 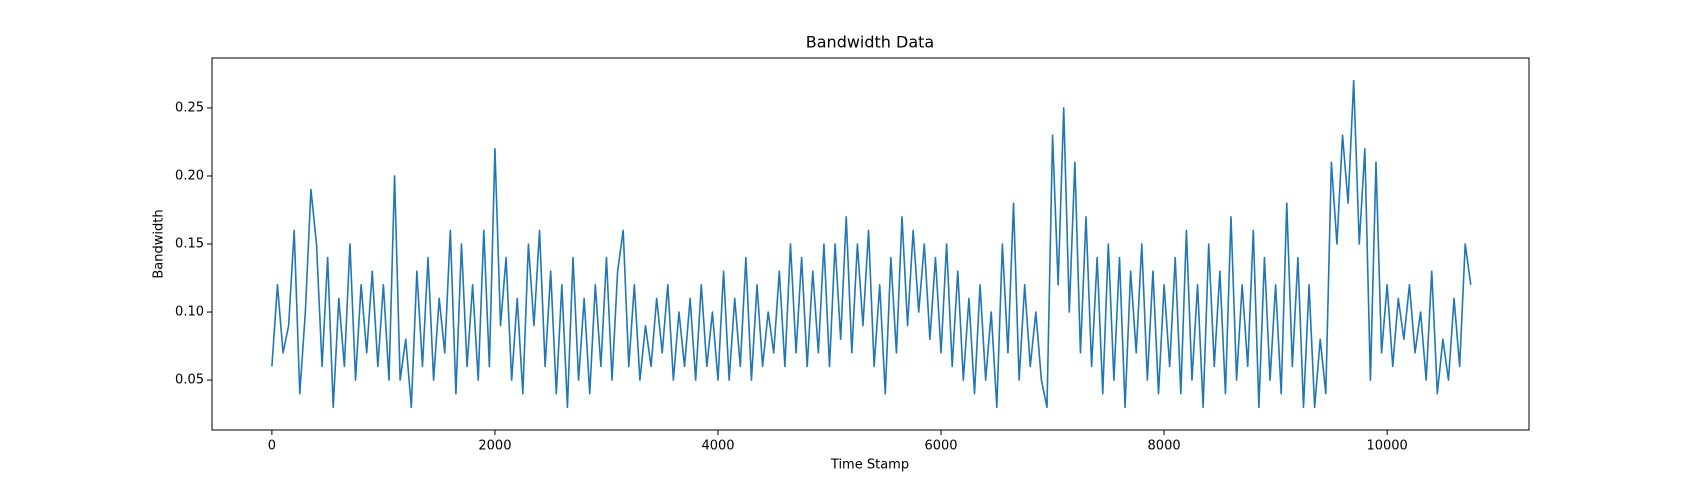 What do you see at coordinates (189, 312) in the screenshot?
I see `y-tick-label: 0.10` at bounding box center [189, 312].